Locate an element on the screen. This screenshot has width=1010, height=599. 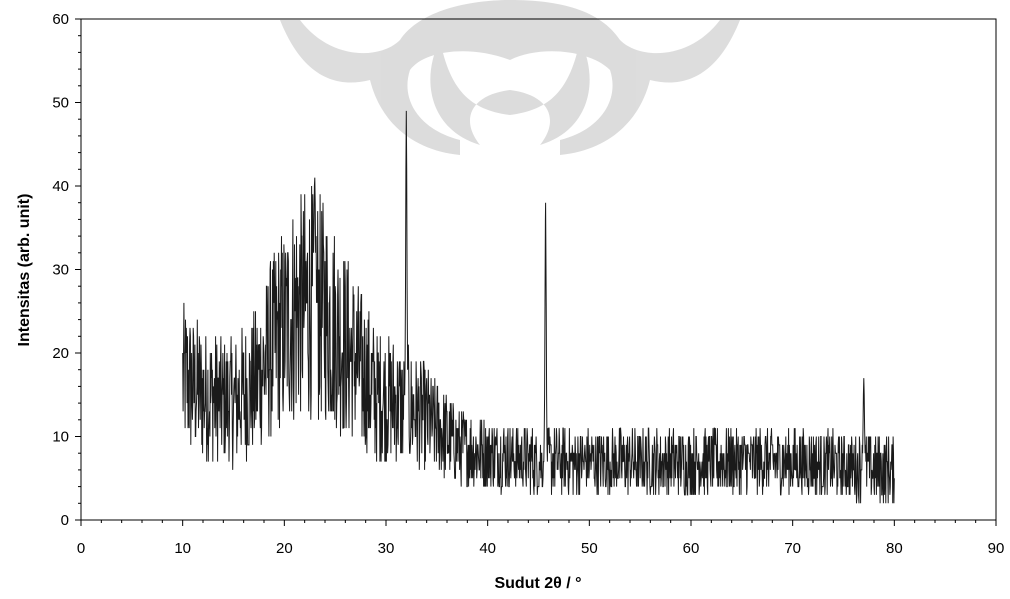
y-tick-label: 20 is located at coordinates (60, 353).